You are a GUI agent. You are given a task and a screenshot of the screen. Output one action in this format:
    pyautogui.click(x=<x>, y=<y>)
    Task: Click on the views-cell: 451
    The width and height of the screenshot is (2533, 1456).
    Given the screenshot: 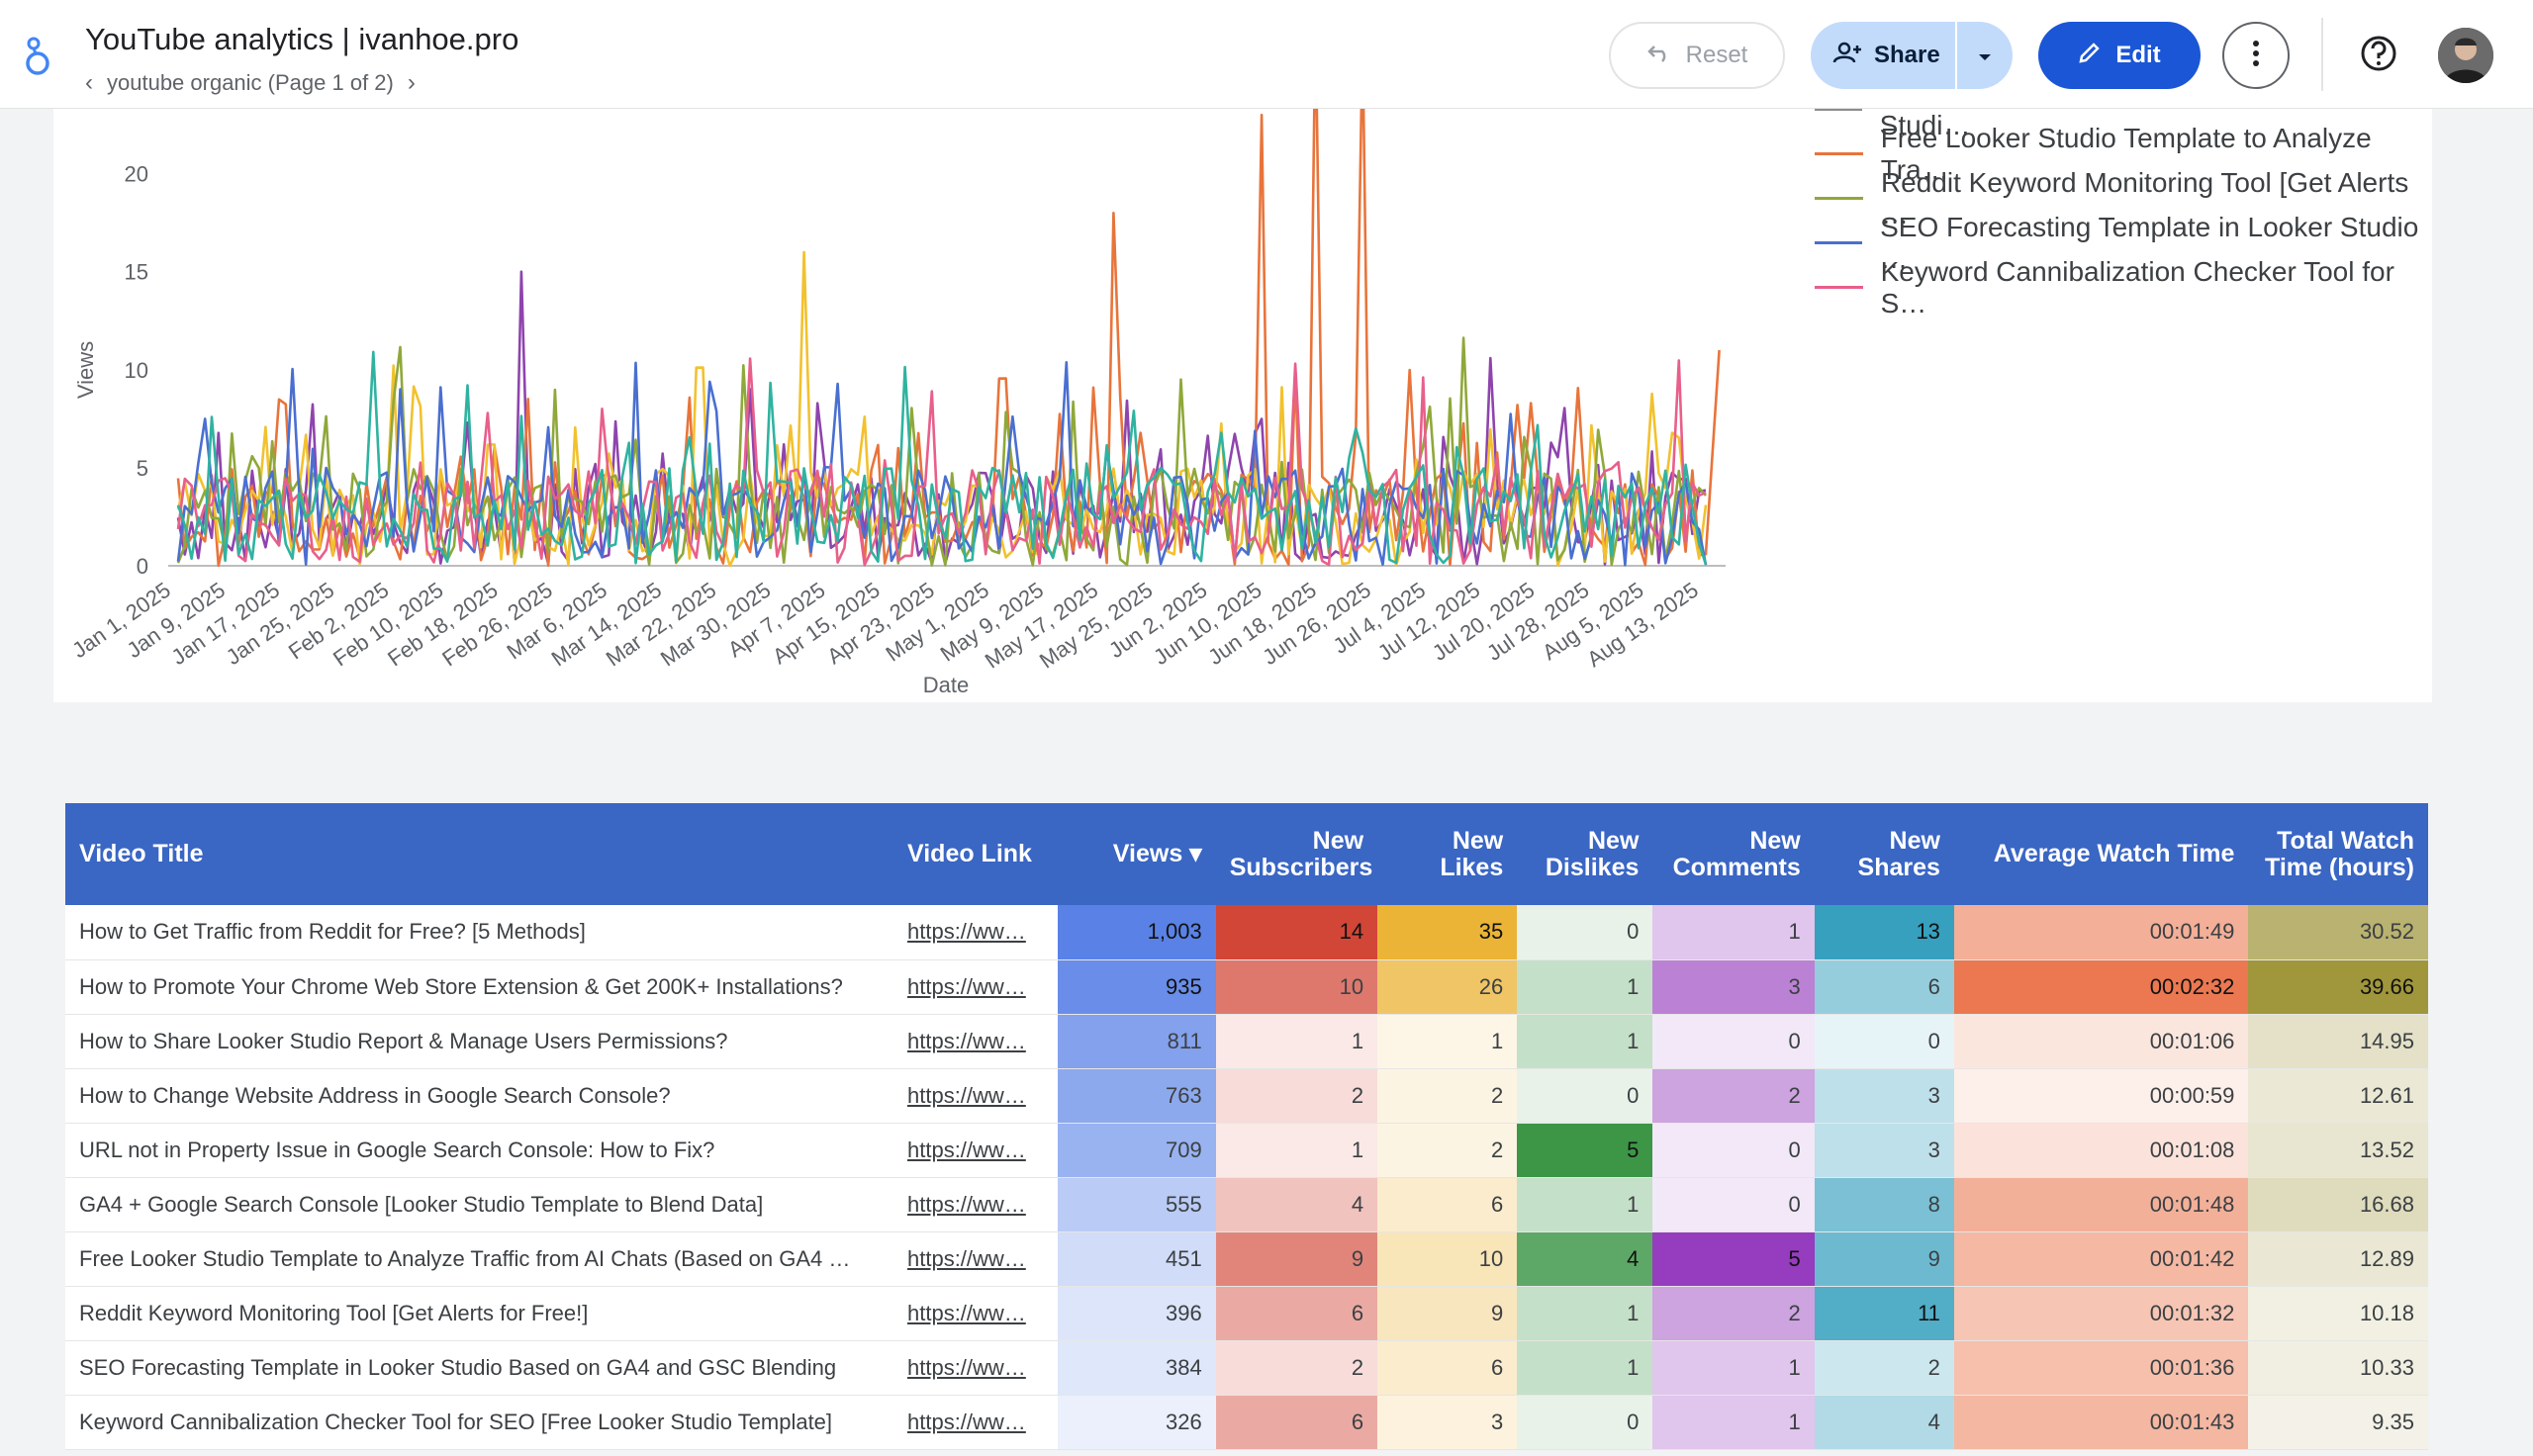 What is the action you would take?
    pyautogui.click(x=1137, y=1259)
    